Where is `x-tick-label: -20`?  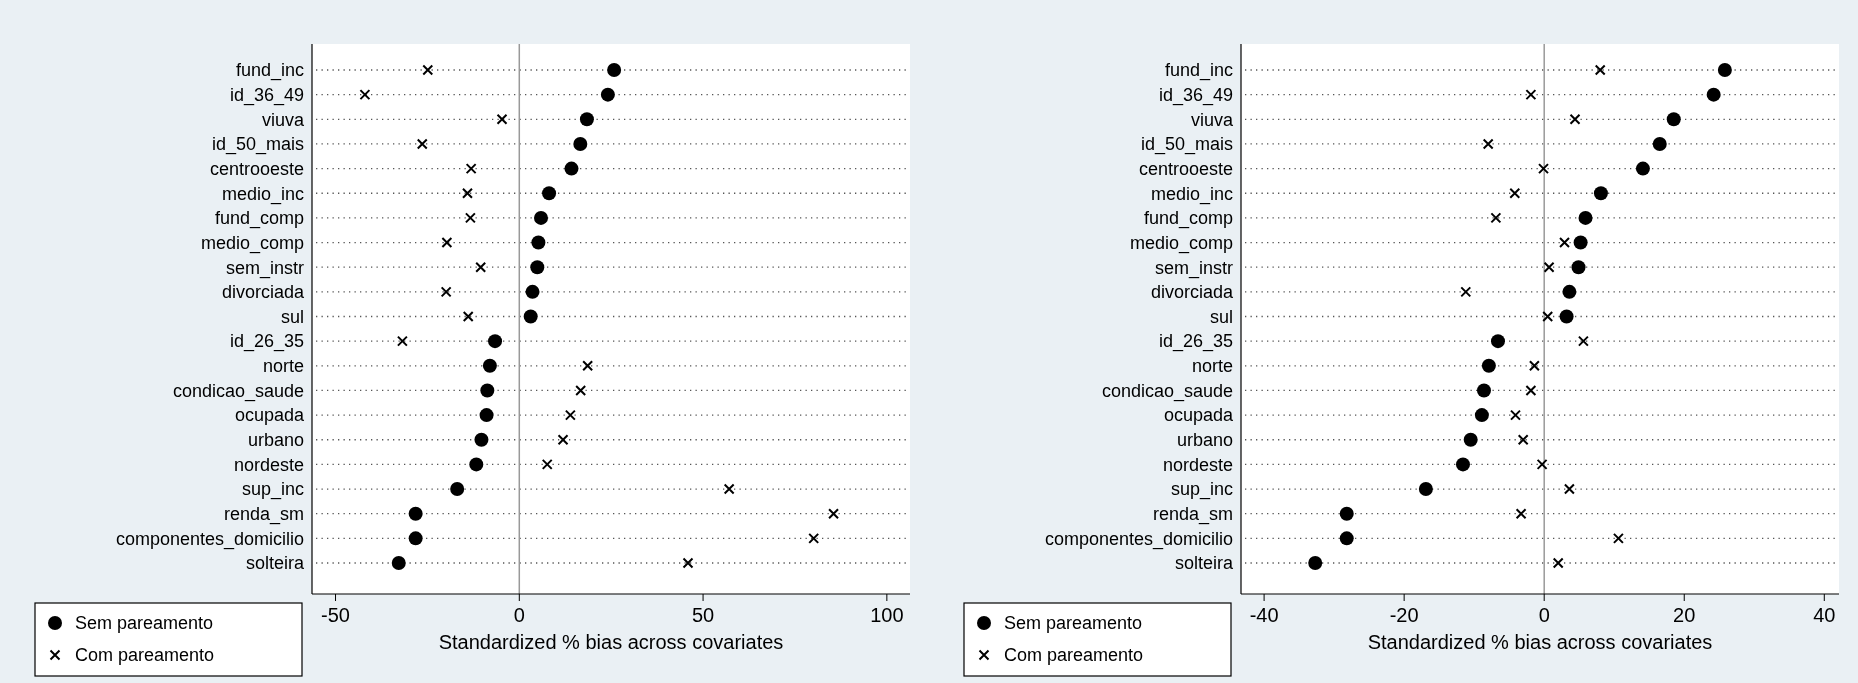 x-tick-label: -20 is located at coordinates (1404, 615).